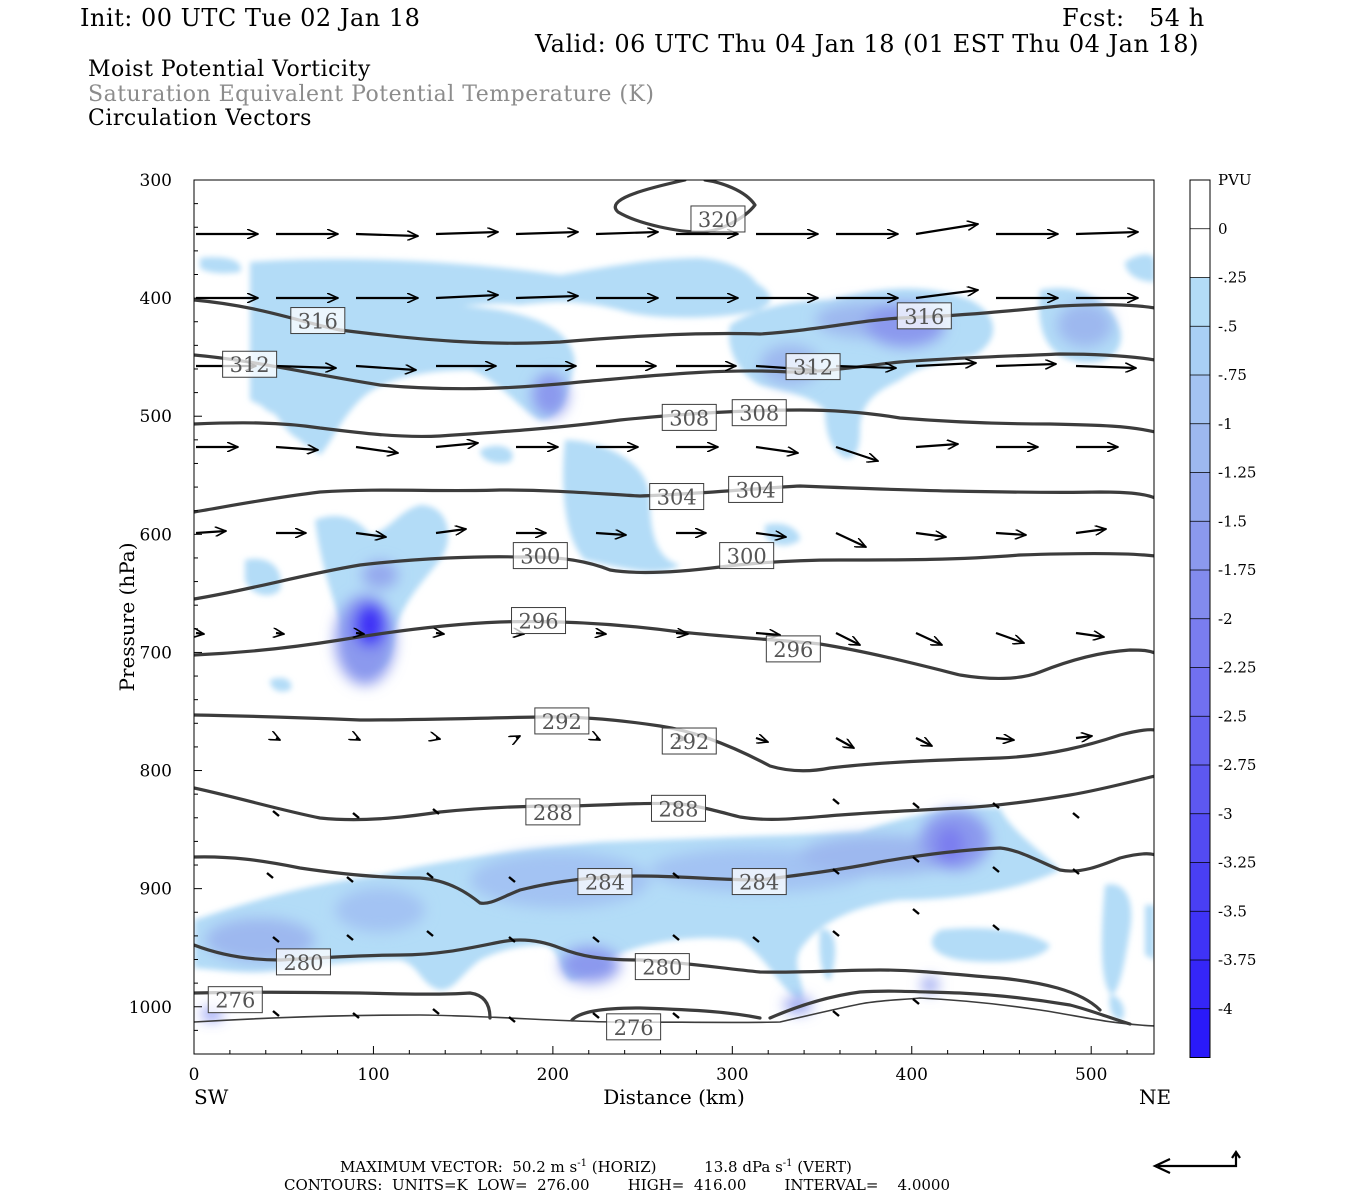 This screenshot has width=1350, height=1200. What do you see at coordinates (156, 417) in the screenshot?
I see `y-tick-label: 500` at bounding box center [156, 417].